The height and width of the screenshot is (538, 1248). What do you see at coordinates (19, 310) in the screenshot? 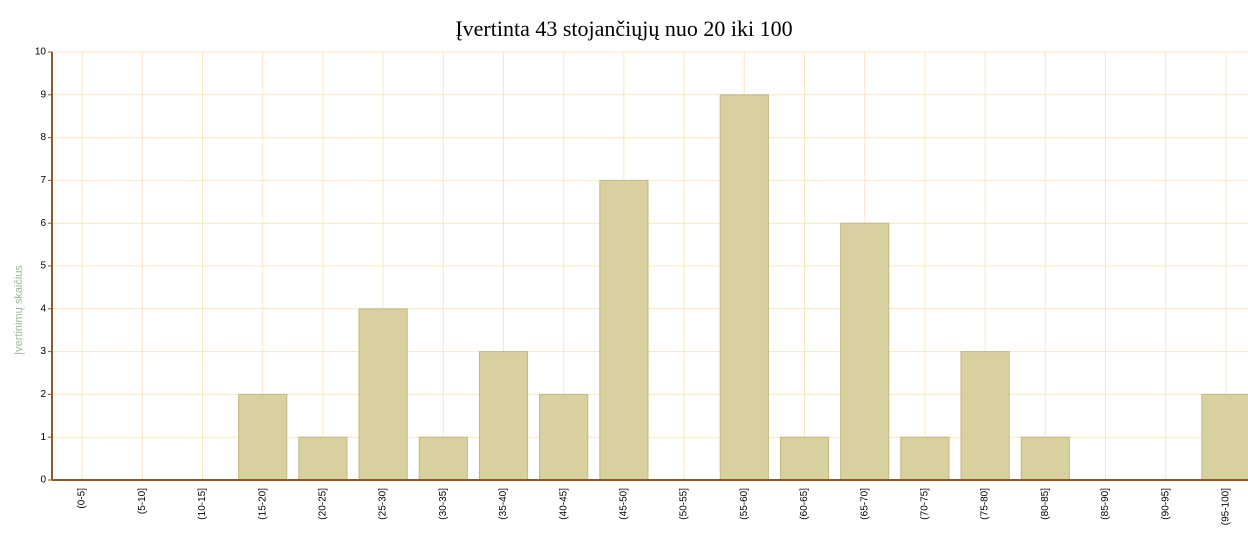
I see `y-axis-label: Įvertinimų skaičius` at bounding box center [19, 310].